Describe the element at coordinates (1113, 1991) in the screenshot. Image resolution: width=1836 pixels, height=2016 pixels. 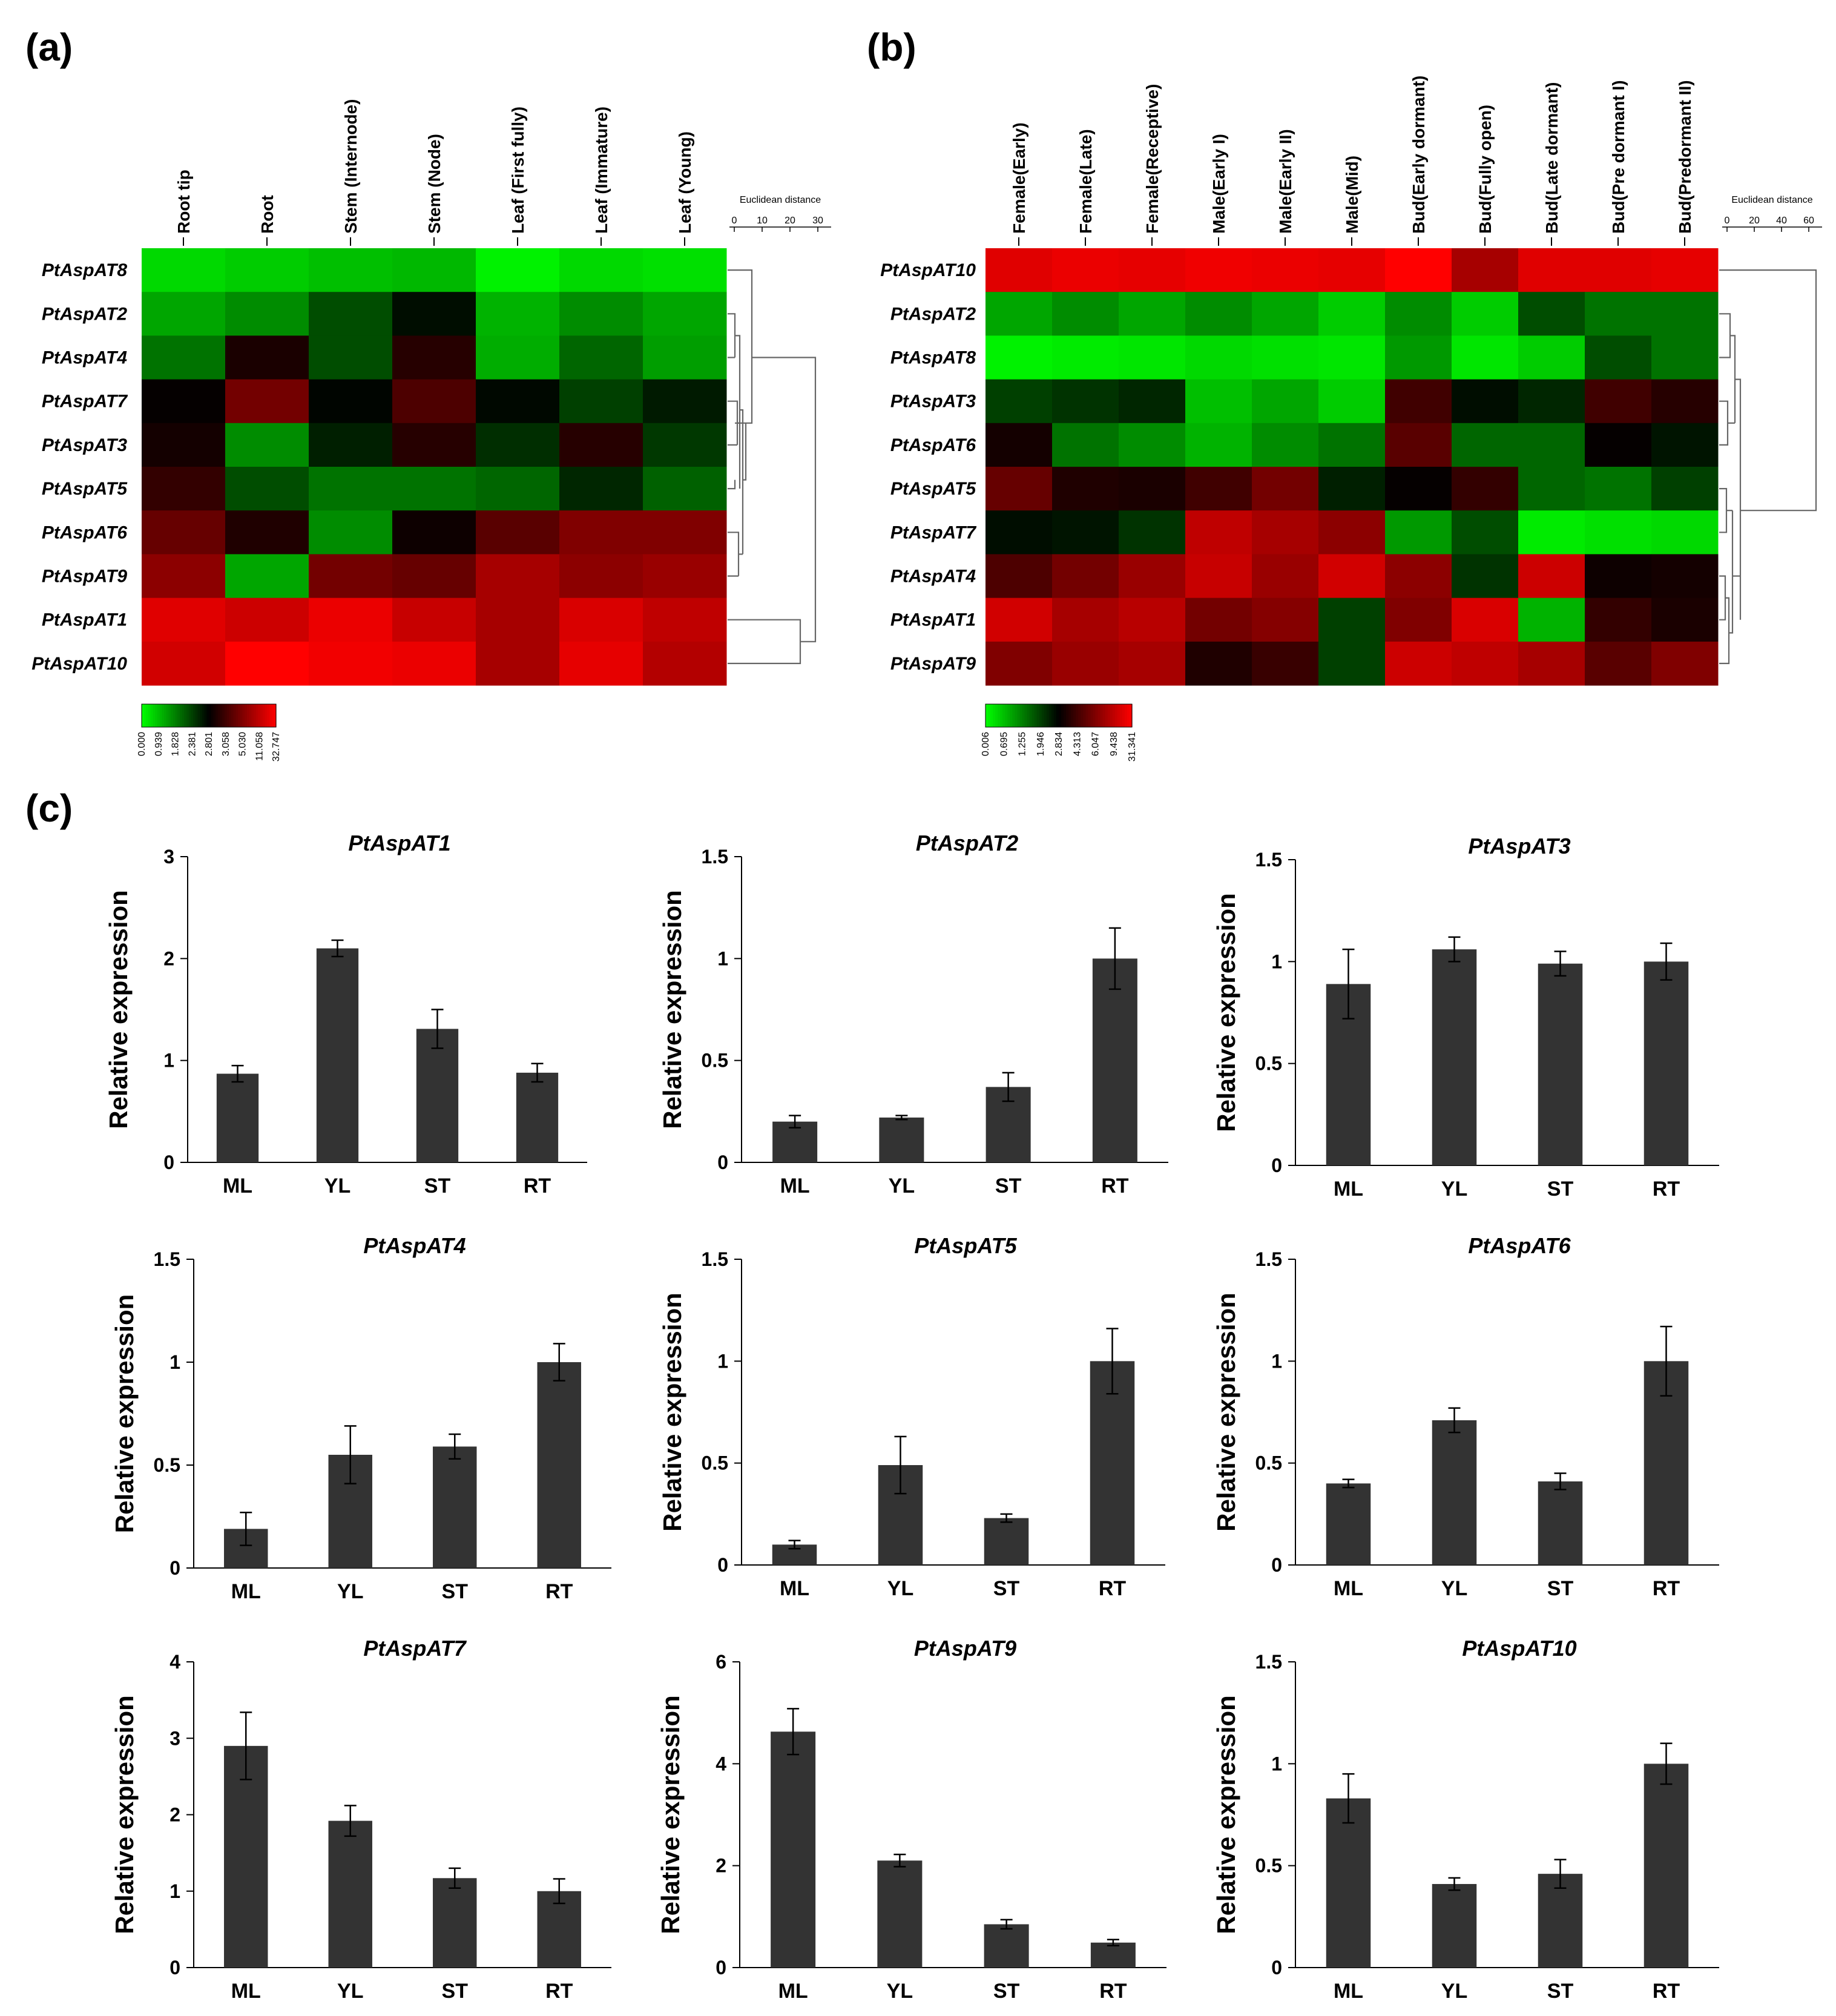
I see `category-label: RT` at that location.